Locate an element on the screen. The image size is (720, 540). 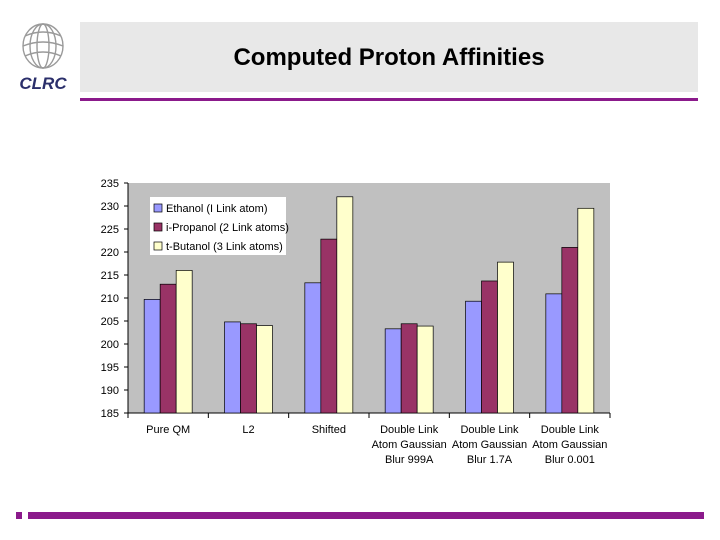
y-tick-label: 225 is located at coordinates (110, 230).